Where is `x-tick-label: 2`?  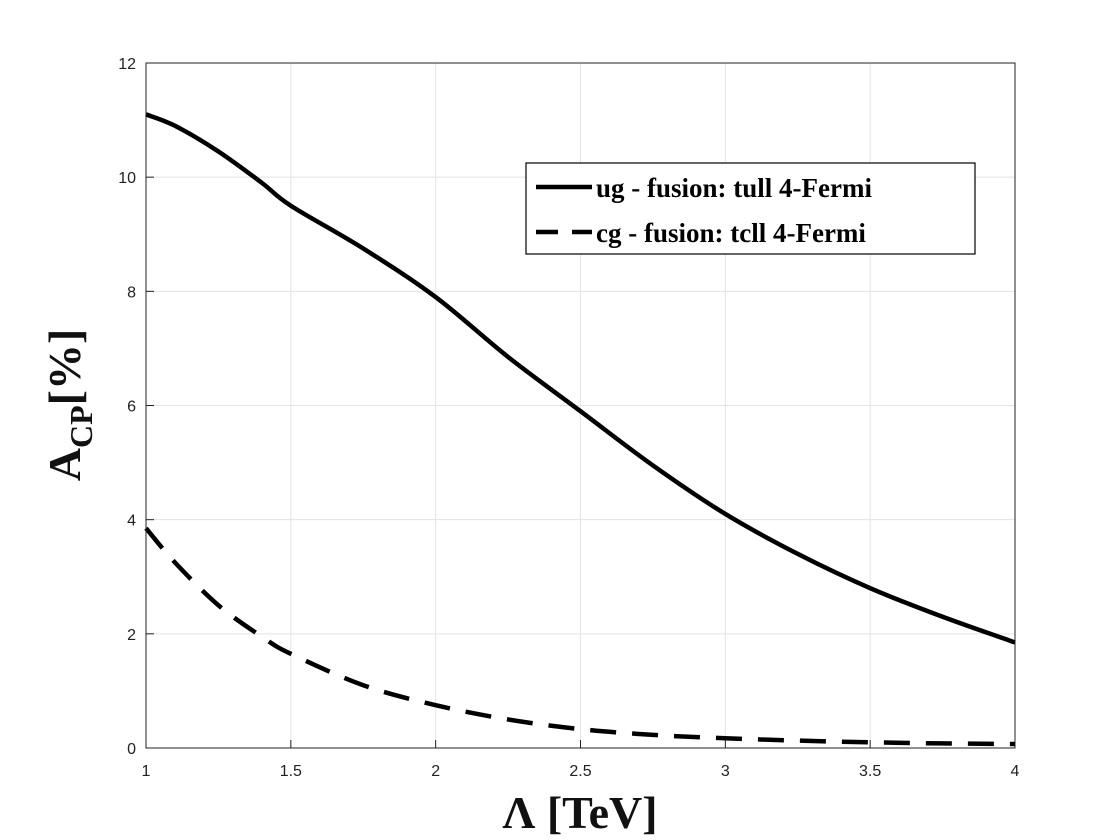
x-tick-label: 2 is located at coordinates (435, 771).